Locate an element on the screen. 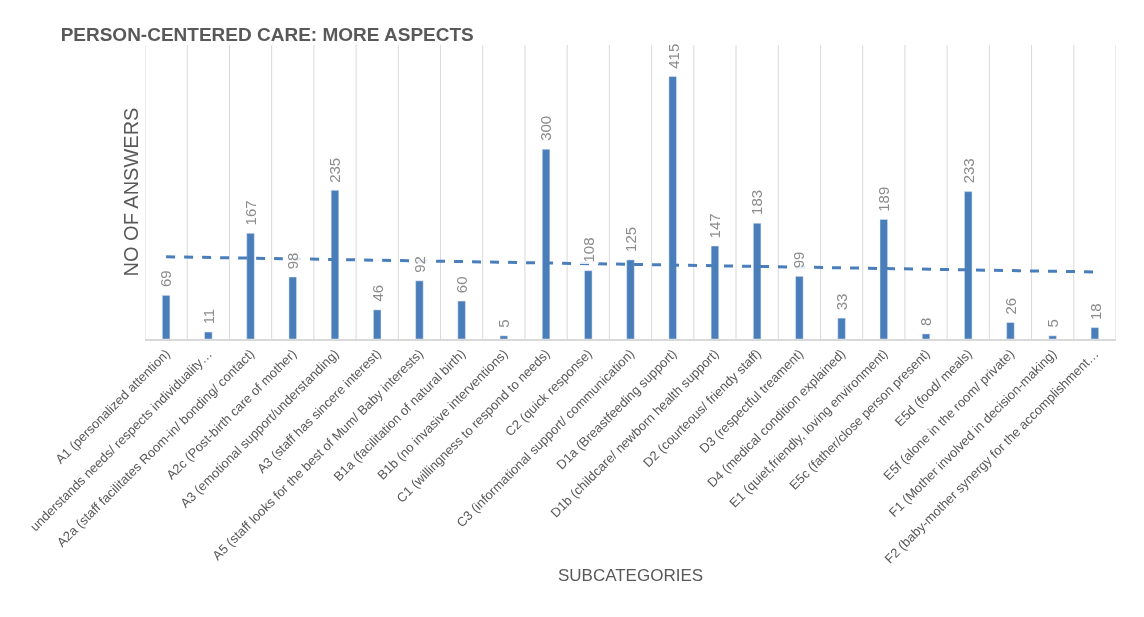 The height and width of the screenshot is (617, 1144). data-label: 233 is located at coordinates (969, 171).